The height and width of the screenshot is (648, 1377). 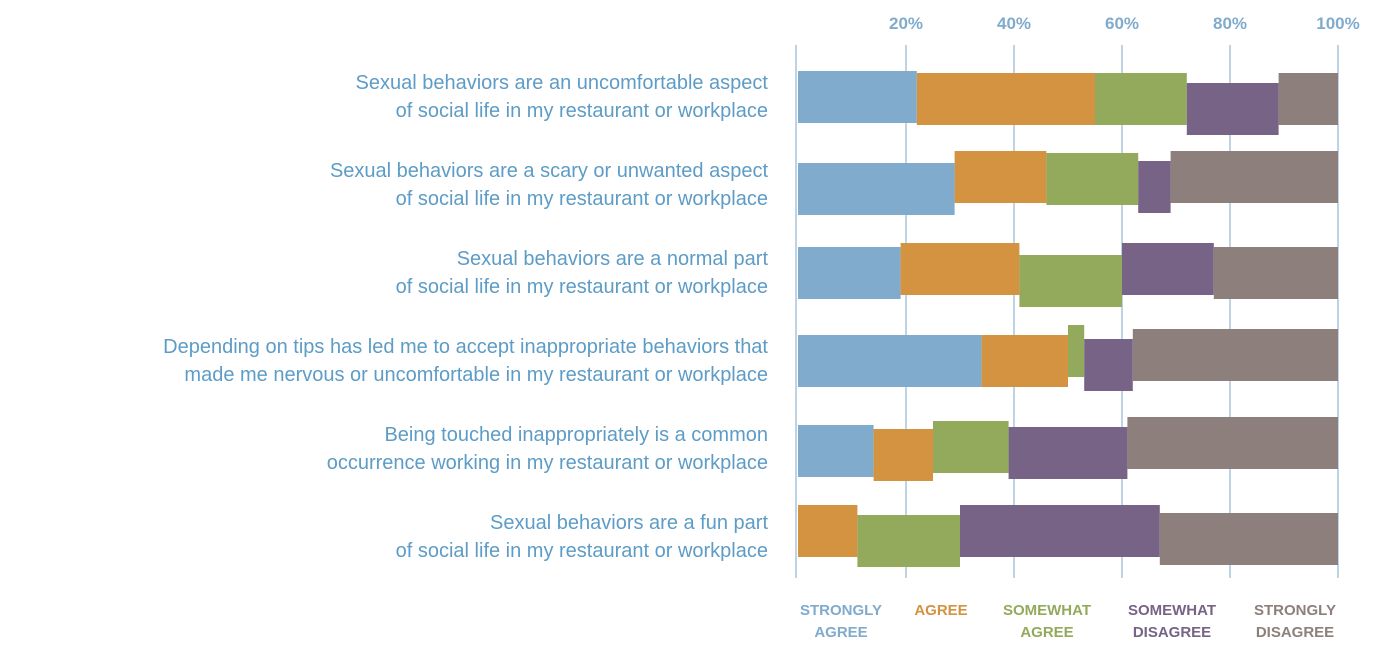 What do you see at coordinates (1047, 621) in the screenshot?
I see `legend-label: SOMEWHAT AGREE` at bounding box center [1047, 621].